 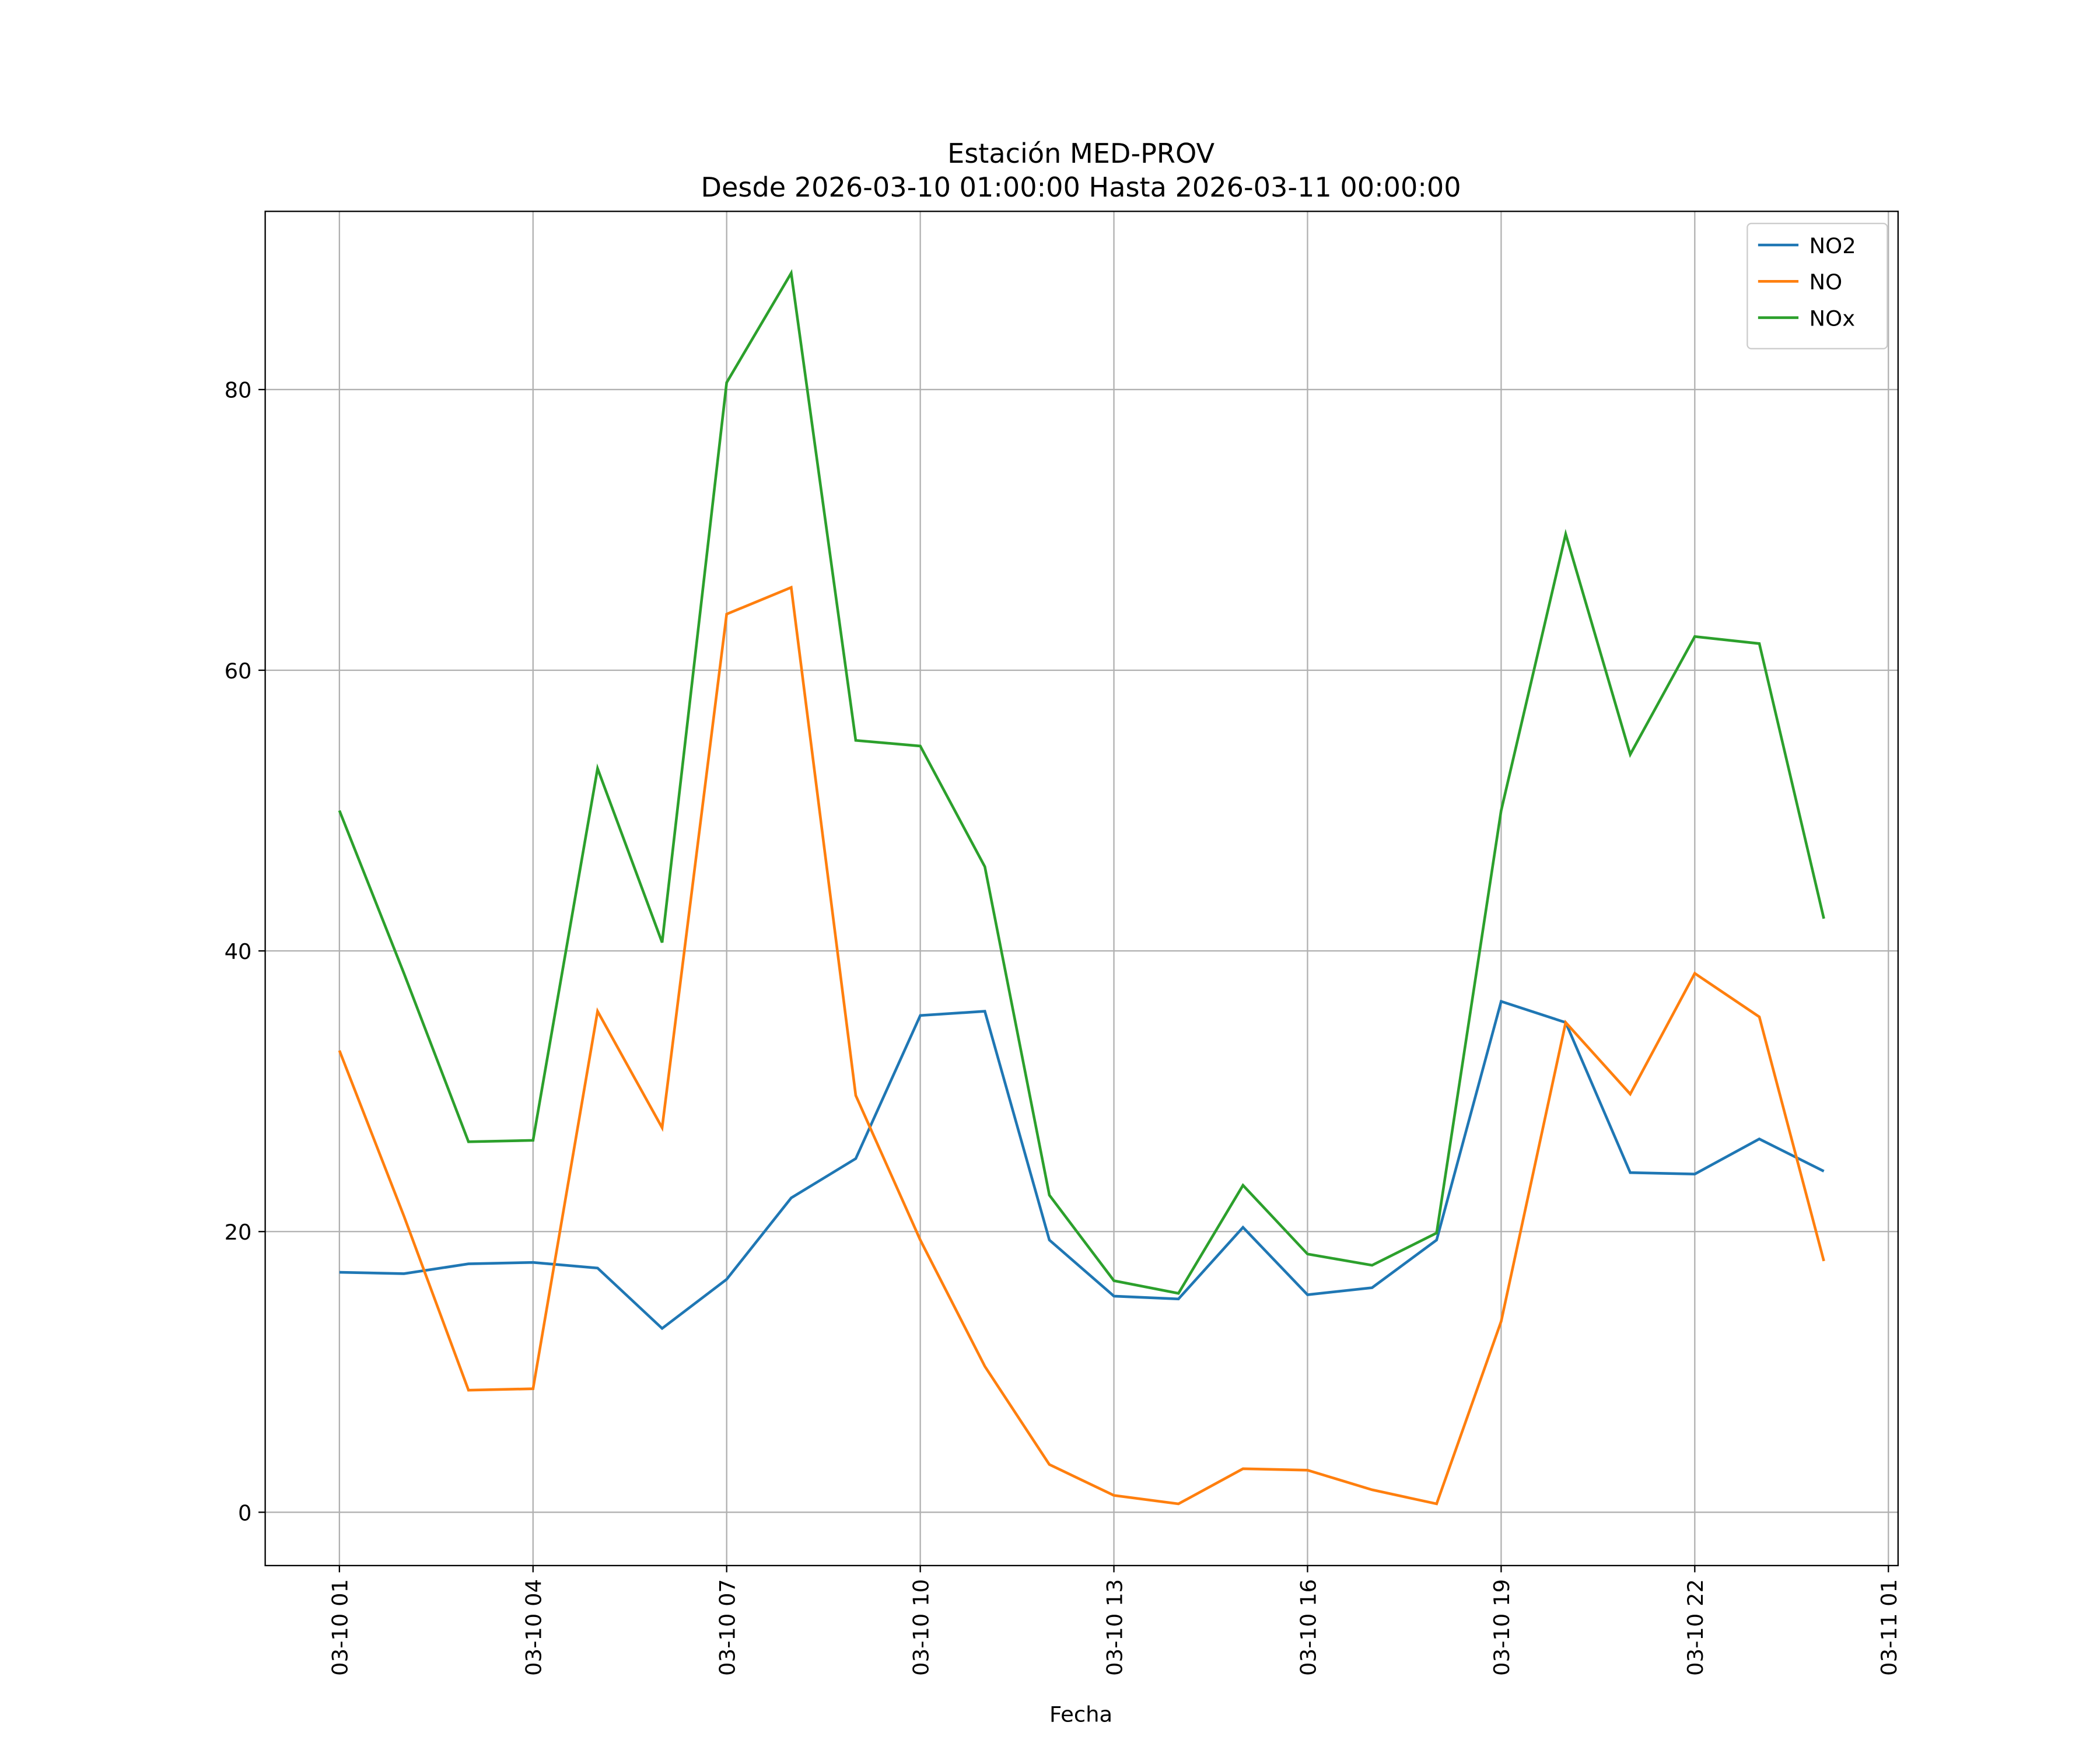 I want to click on x-tick-label: 03-10 04, so click(x=534, y=1627).